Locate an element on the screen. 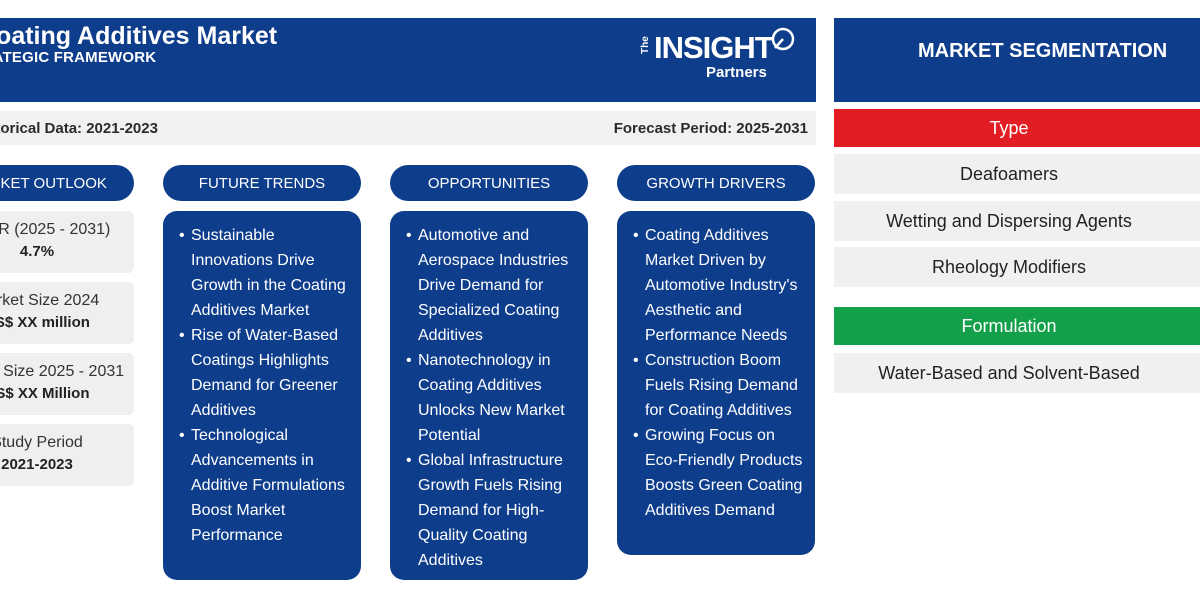  segment-type-heading: Type is located at coordinates (1017, 128).